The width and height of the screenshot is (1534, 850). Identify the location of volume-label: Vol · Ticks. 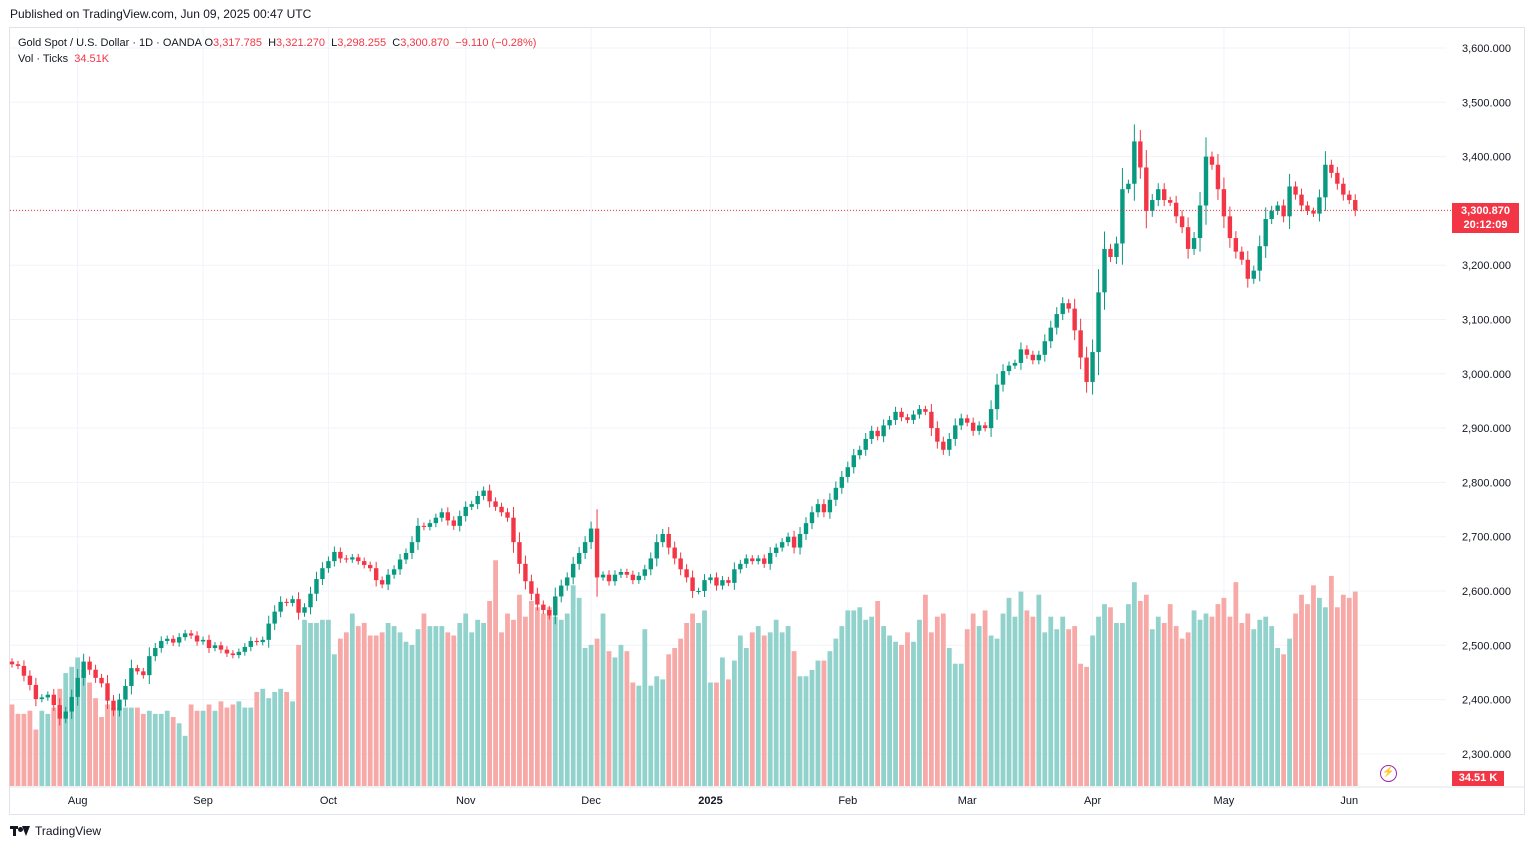
(43, 59).